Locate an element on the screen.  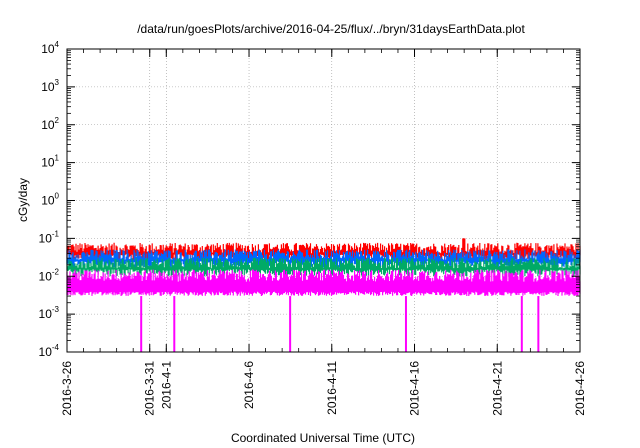
y-tick-label: 10³ is located at coordinates (50, 86).